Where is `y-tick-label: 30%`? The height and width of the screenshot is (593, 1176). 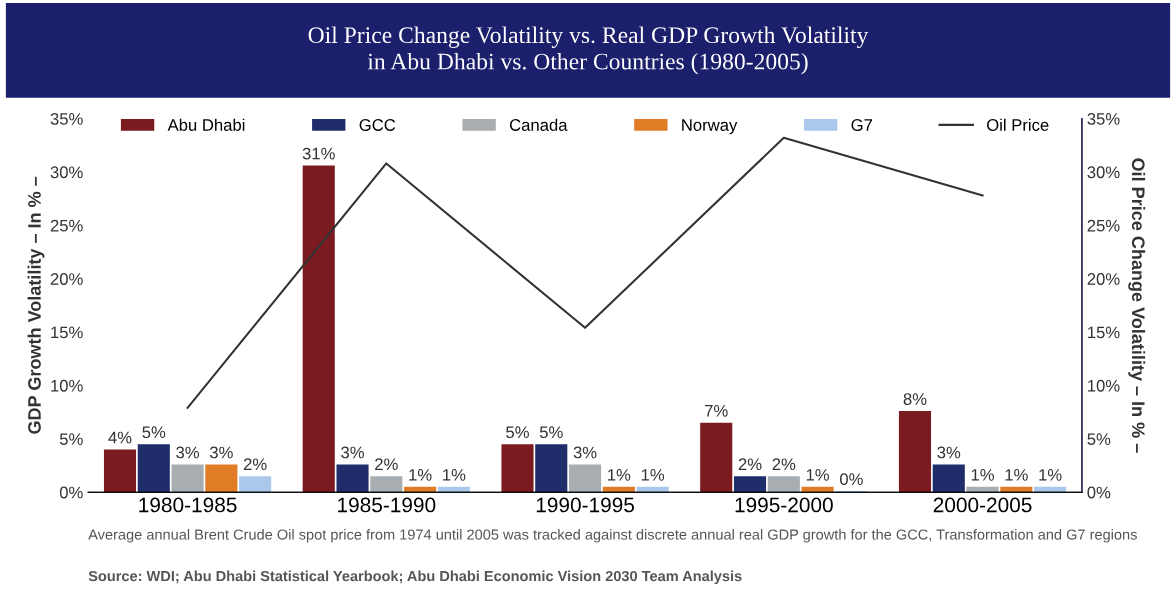
y-tick-label: 30% is located at coordinates (66, 172).